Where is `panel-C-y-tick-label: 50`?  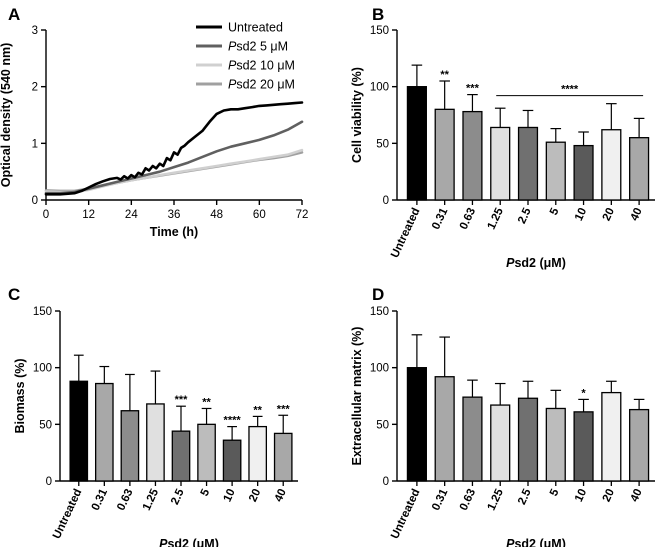 panel-C-y-tick-label: 50 is located at coordinates (45, 425).